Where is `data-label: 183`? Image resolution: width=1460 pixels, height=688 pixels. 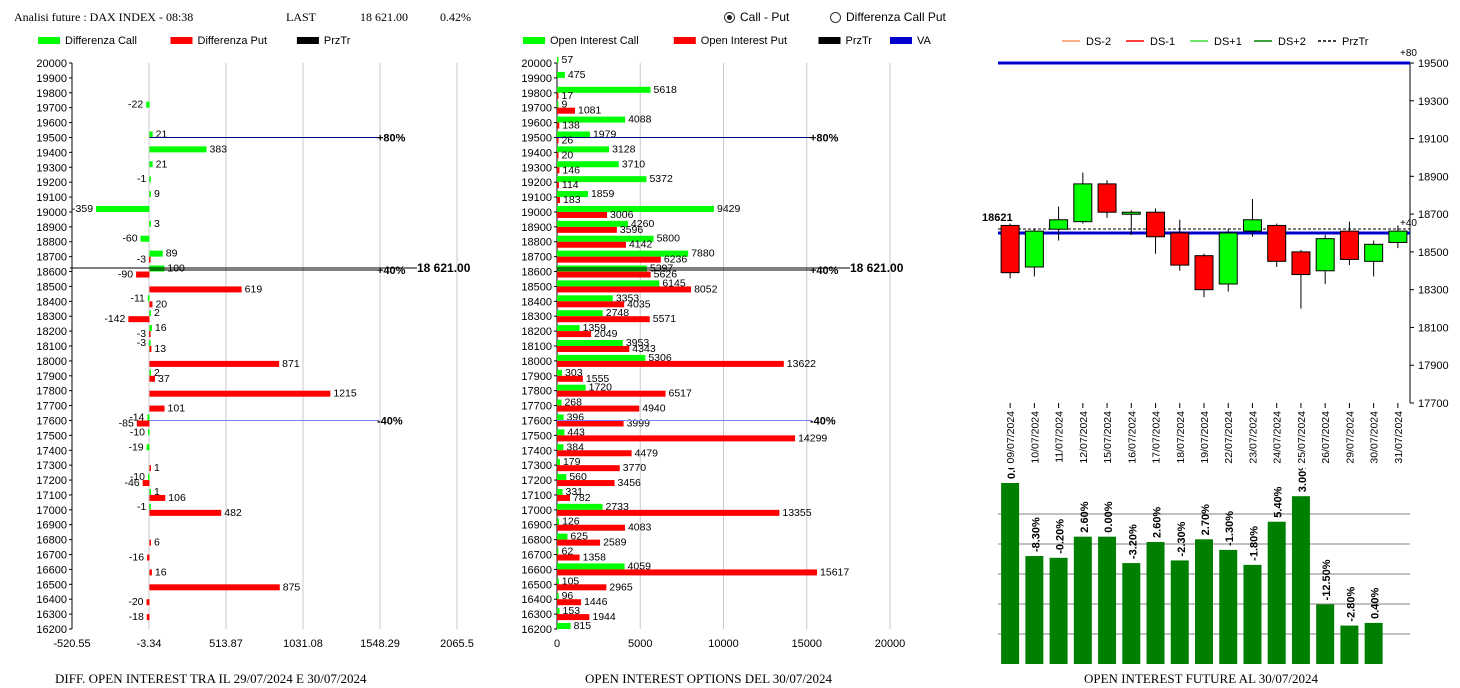 data-label: 183 is located at coordinates (572, 200).